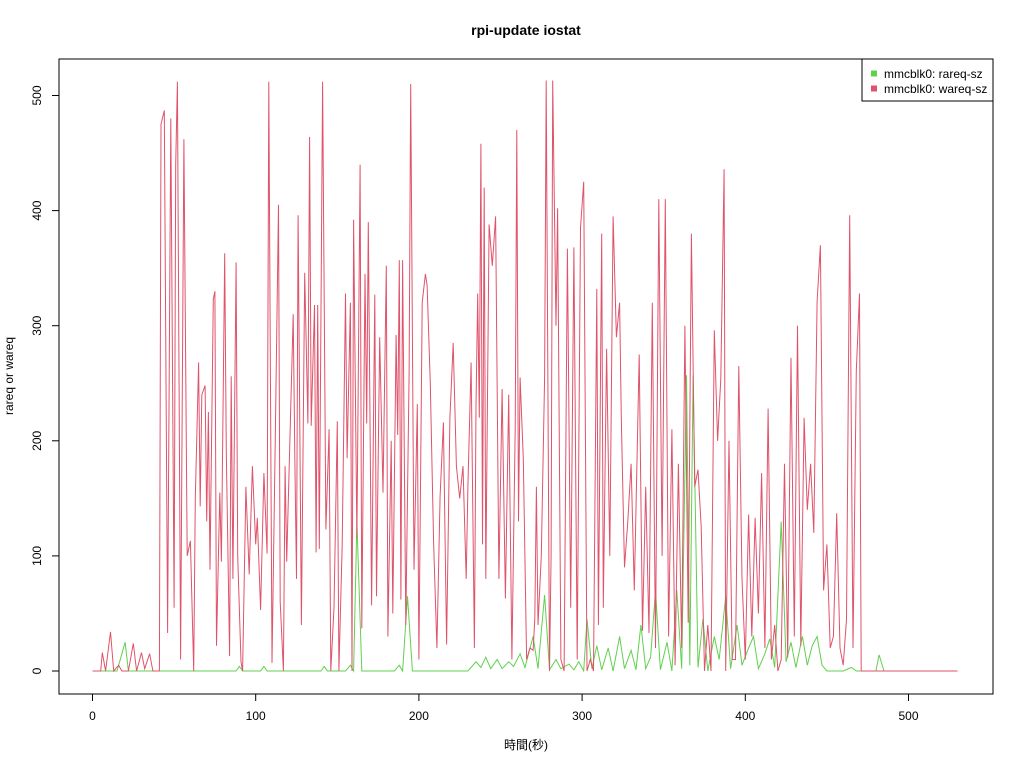 The width and height of the screenshot is (1024, 768). What do you see at coordinates (256, 716) in the screenshot?
I see `x-tick-label: 100` at bounding box center [256, 716].